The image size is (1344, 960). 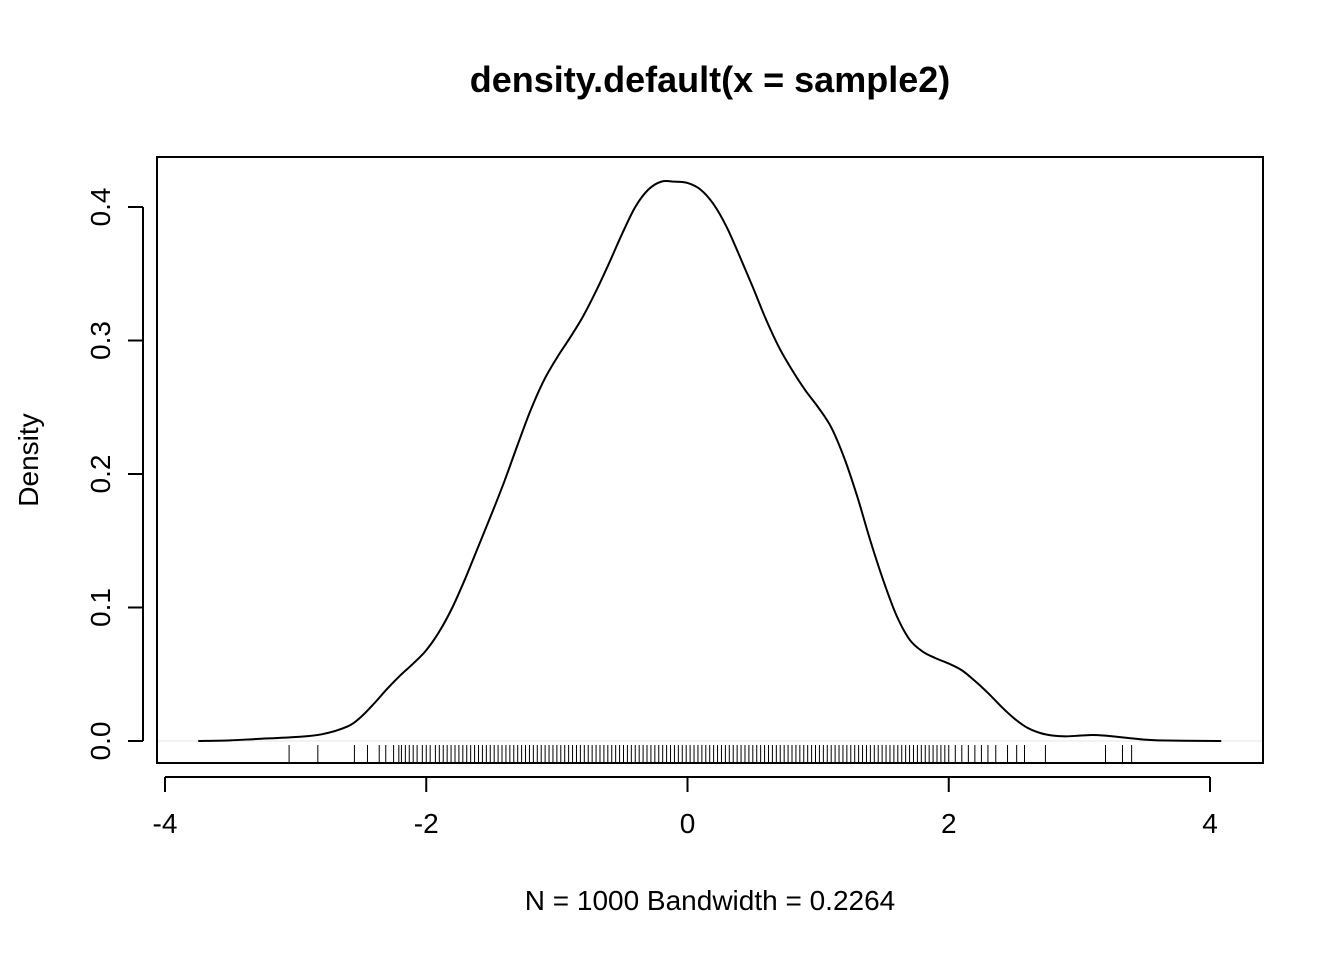 I want to click on x-tick-label: 0, so click(x=688, y=823).